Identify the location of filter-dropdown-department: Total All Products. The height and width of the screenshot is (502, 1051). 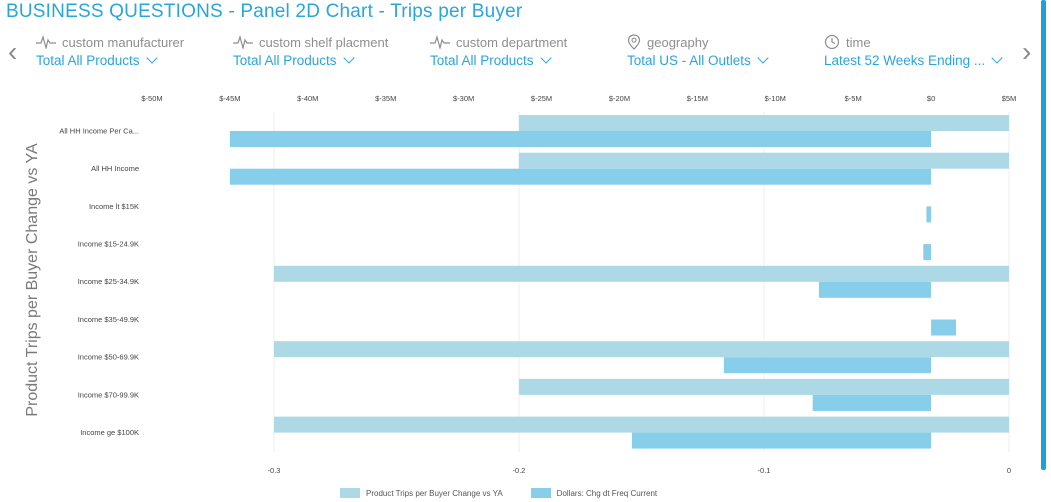
(498, 60).